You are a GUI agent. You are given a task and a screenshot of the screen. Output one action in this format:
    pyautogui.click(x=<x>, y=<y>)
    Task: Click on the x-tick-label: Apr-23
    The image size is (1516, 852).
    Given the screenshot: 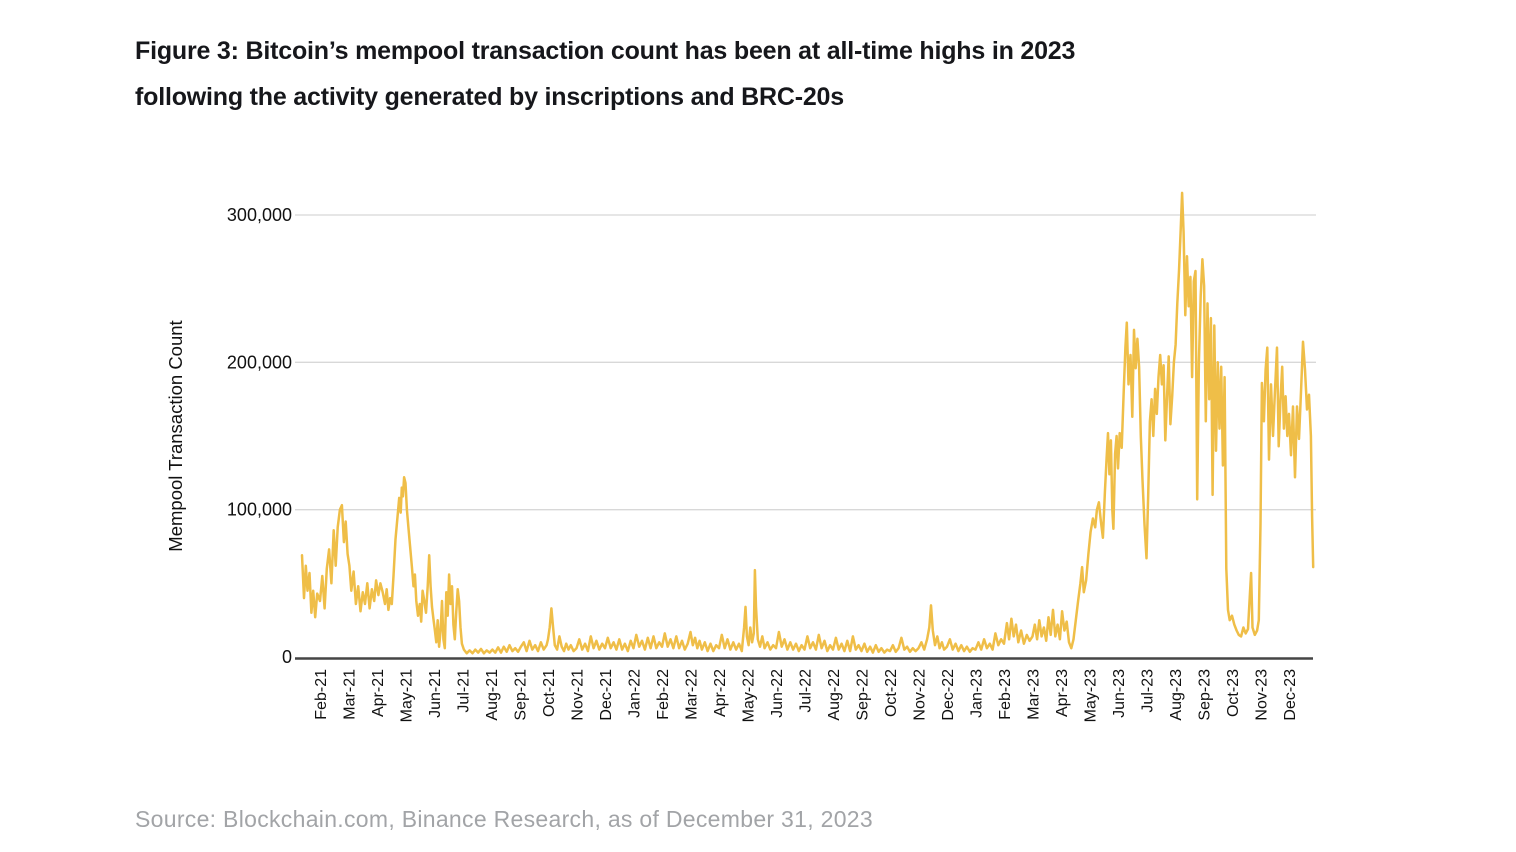 What is the action you would take?
    pyautogui.click(x=1062, y=693)
    